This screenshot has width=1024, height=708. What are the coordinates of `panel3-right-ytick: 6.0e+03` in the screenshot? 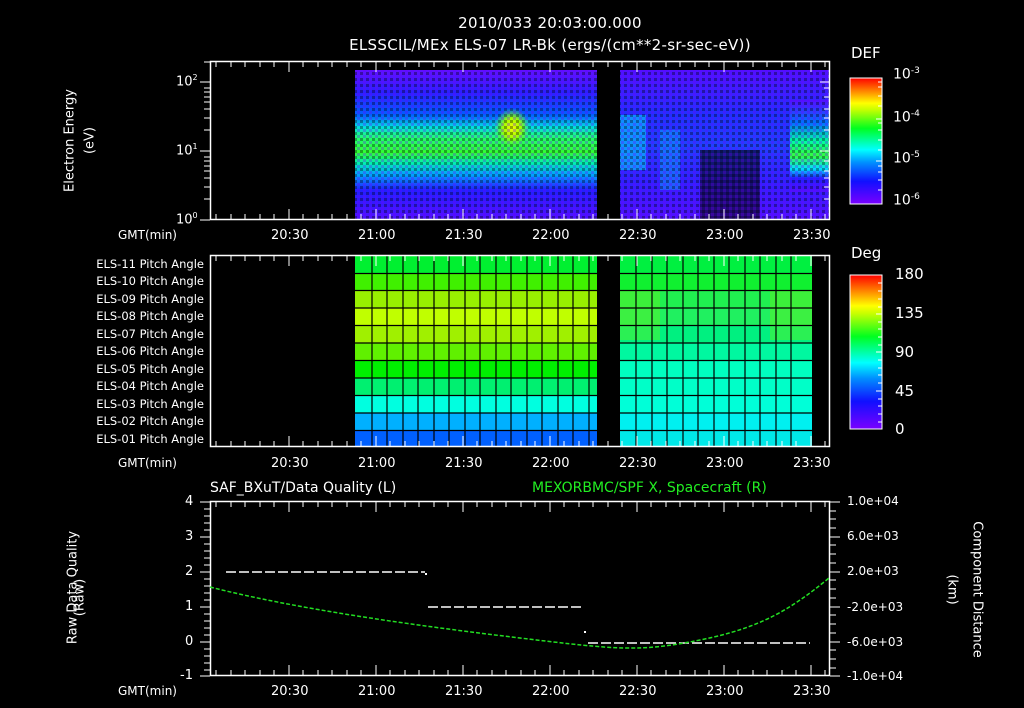 It's located at (873, 536).